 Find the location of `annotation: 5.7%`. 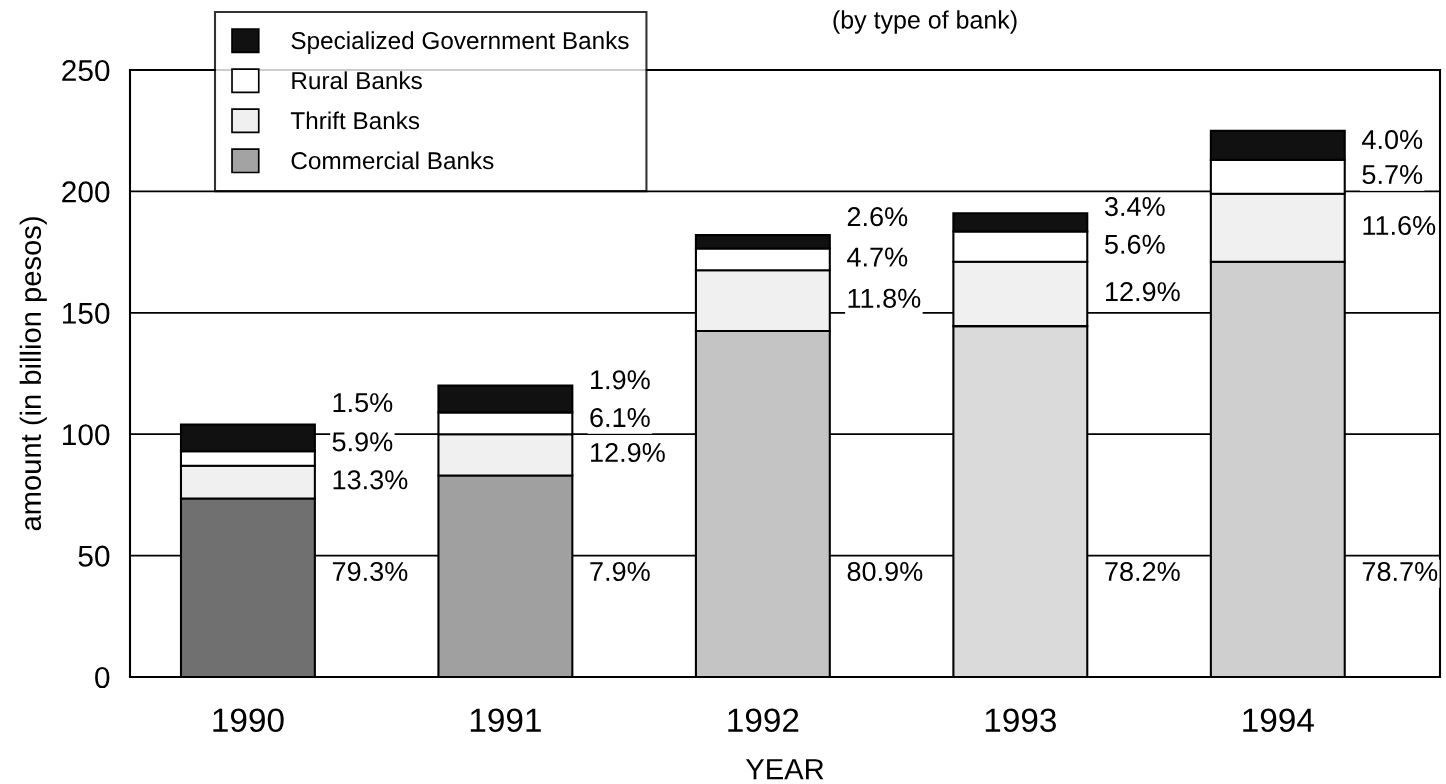

annotation: 5.7% is located at coordinates (1392, 175).